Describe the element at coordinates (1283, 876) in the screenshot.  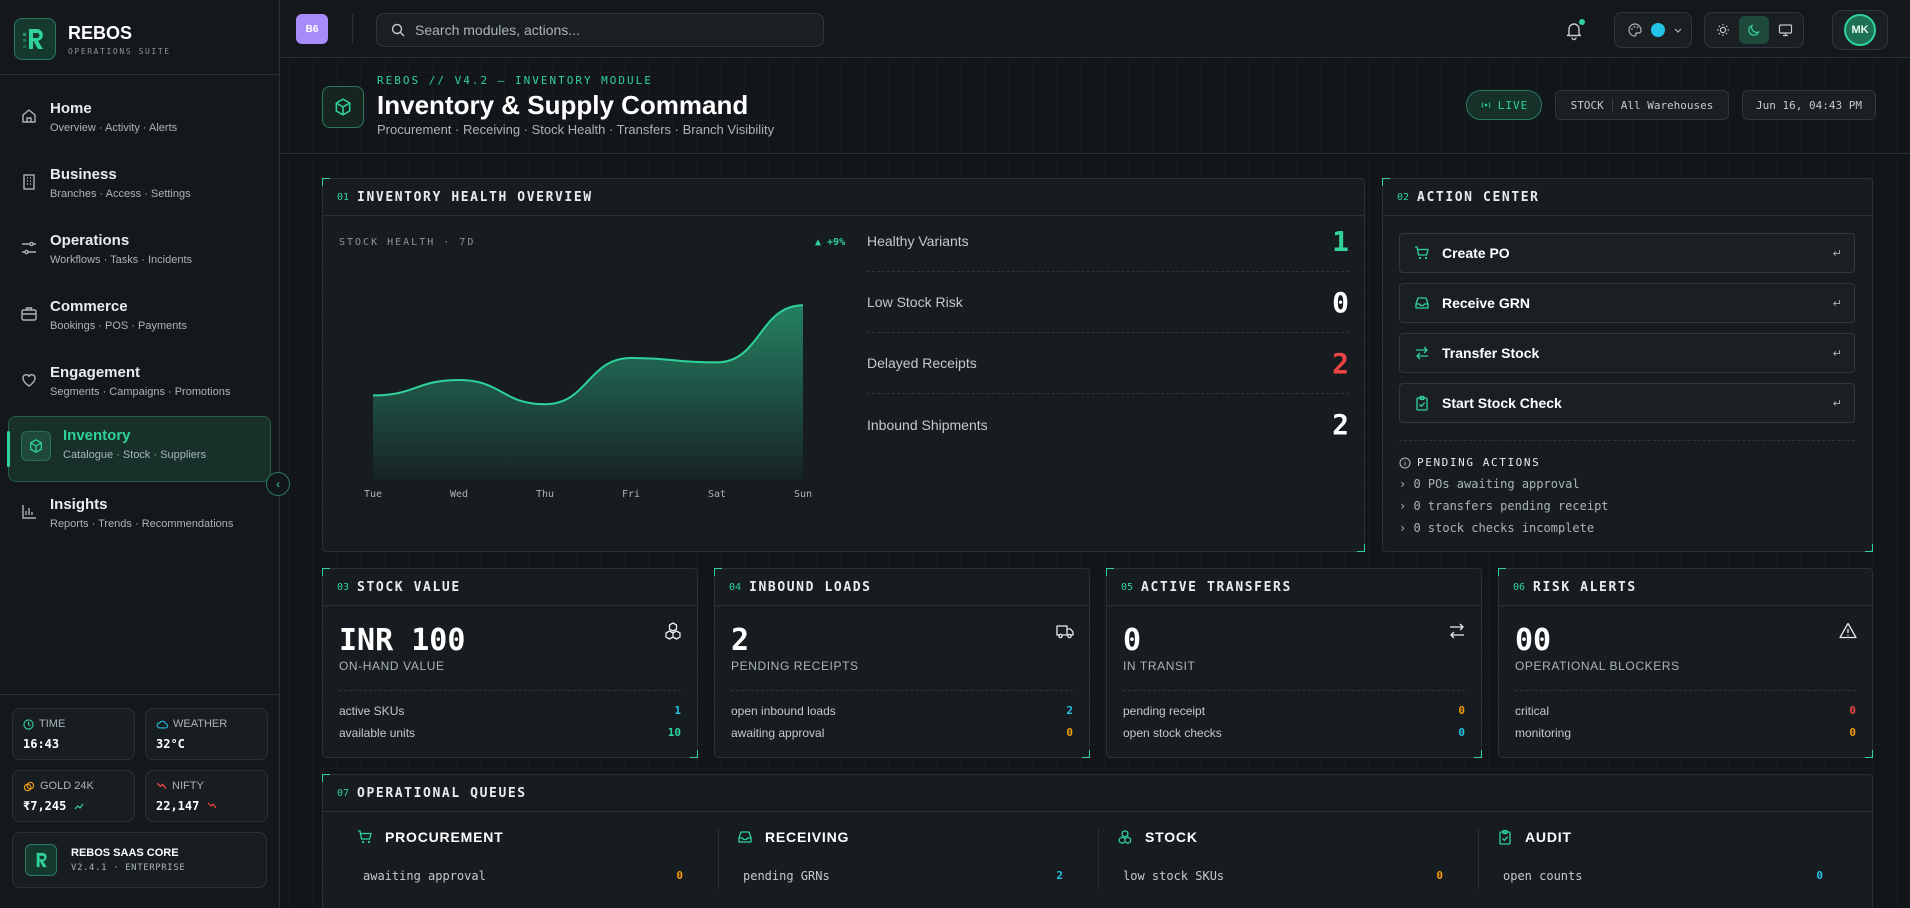
I see `queue-row: low stock SKUs 0` at that location.